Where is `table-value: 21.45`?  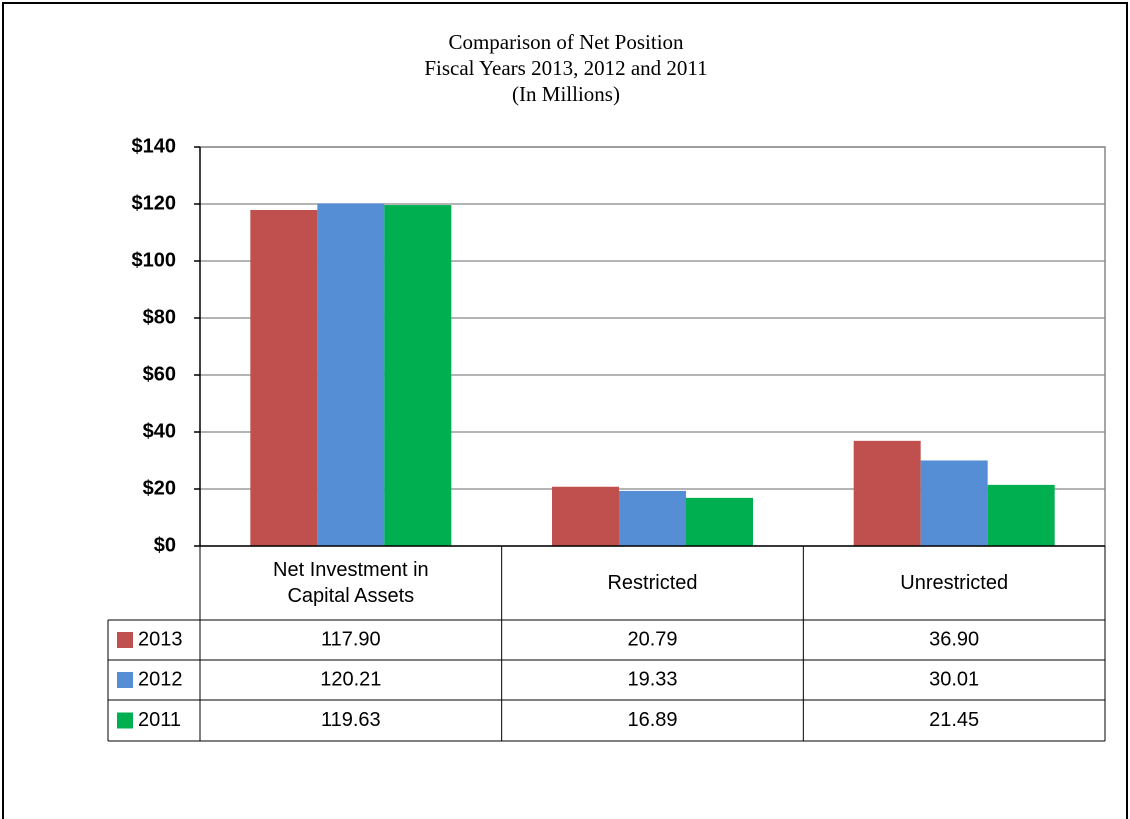 table-value: 21.45 is located at coordinates (954, 720).